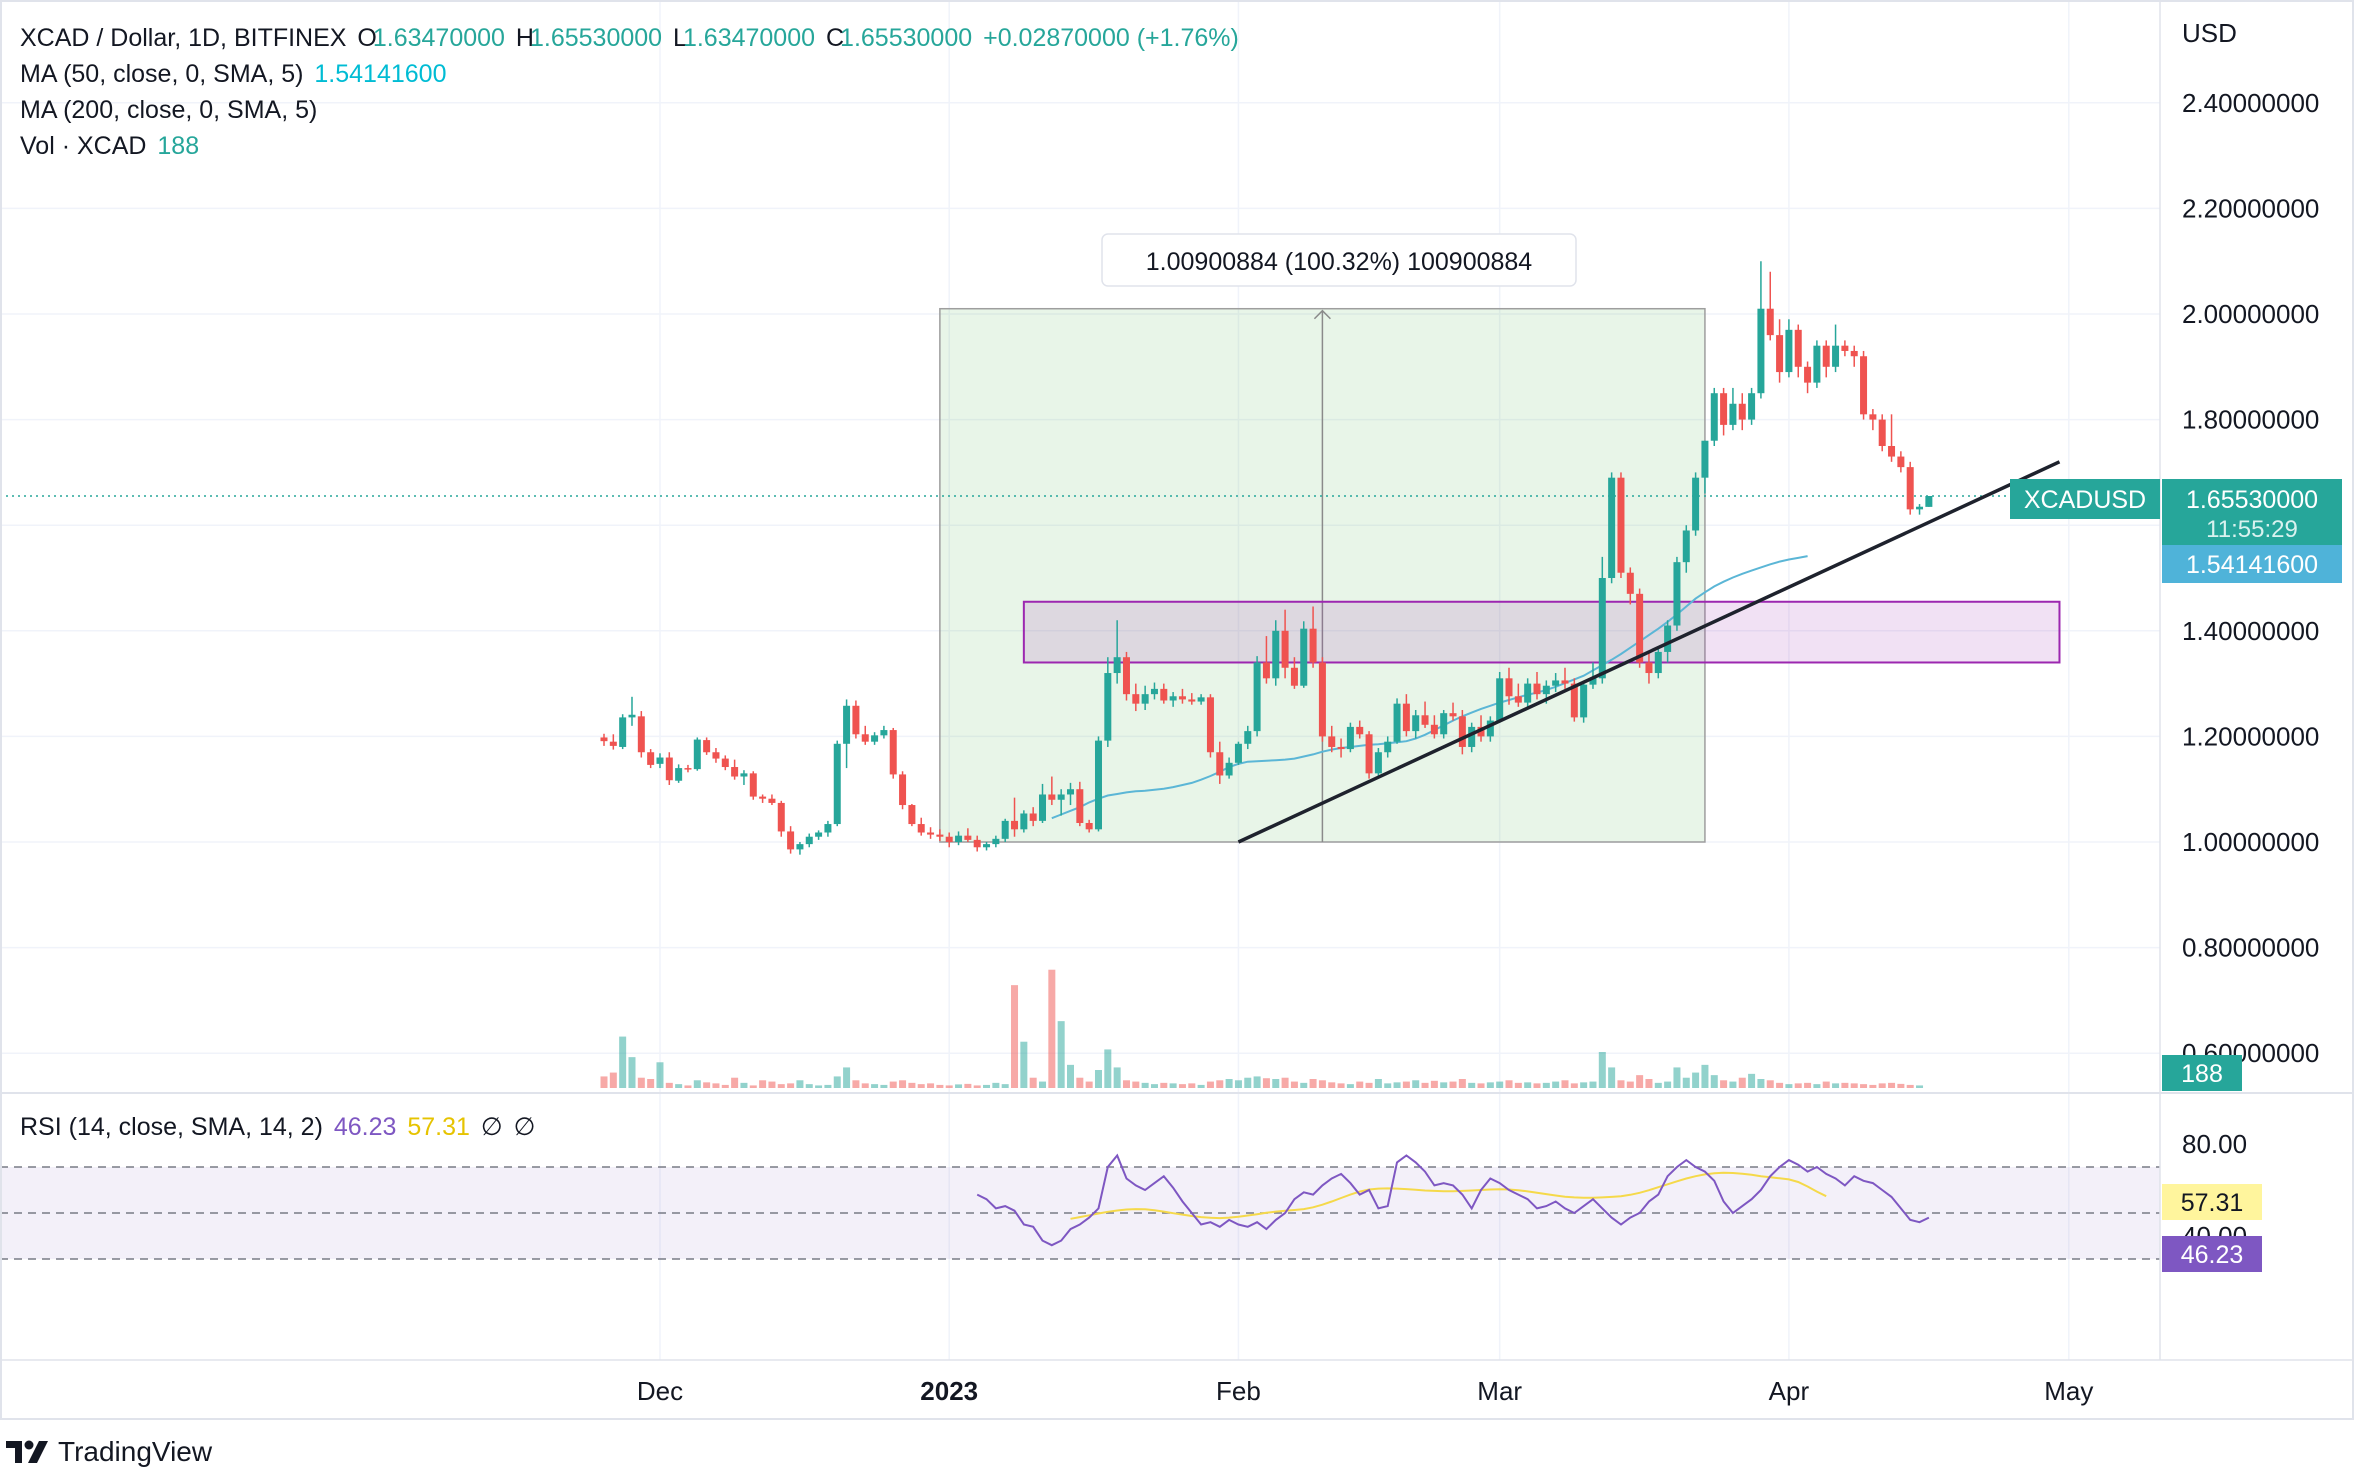 Image resolution: width=2354 pixels, height=1480 pixels. What do you see at coordinates (109, 1452) in the screenshot?
I see `tradingview-logo: TradingView` at bounding box center [109, 1452].